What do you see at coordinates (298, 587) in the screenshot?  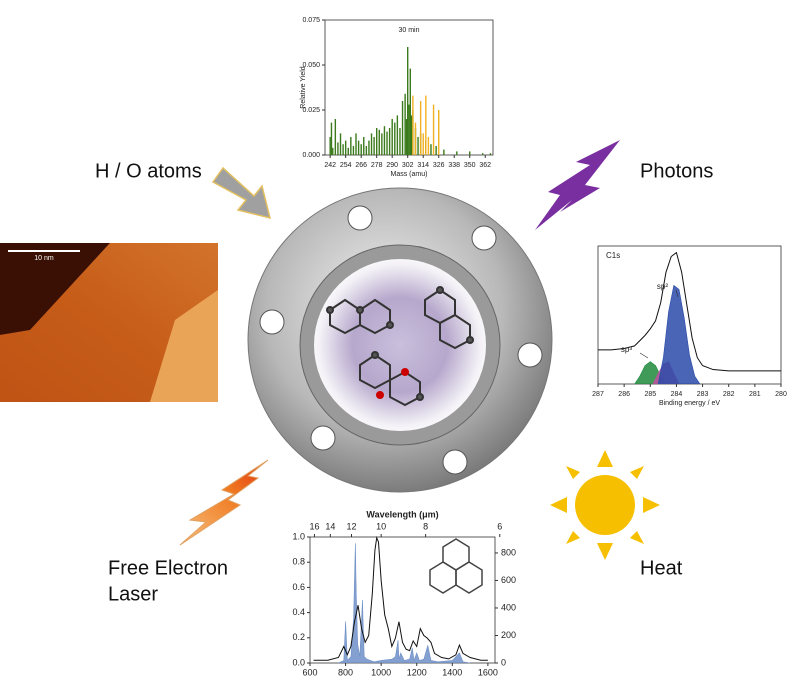 I see `y-tick-label: 0.6` at bounding box center [298, 587].